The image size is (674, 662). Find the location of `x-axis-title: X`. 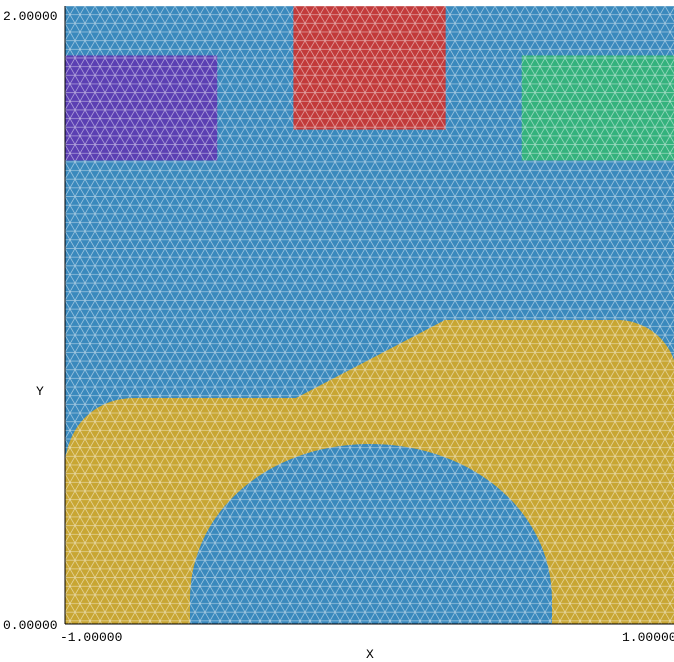

x-axis-title: X is located at coordinates (370, 654).